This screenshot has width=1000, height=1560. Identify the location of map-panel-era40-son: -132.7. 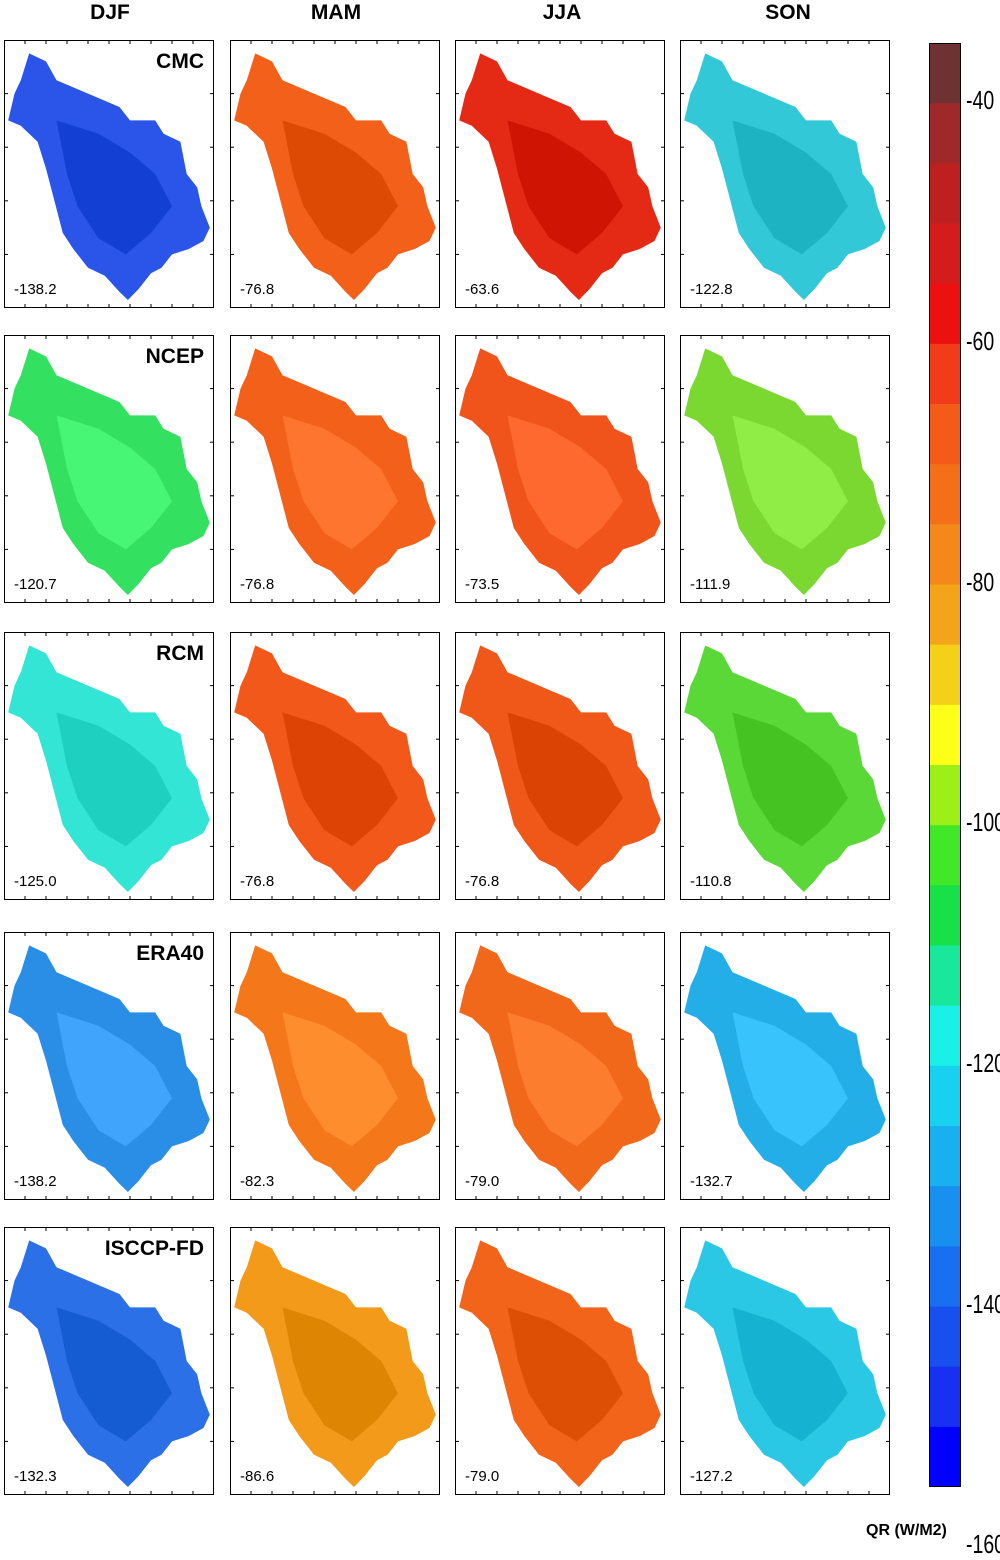
(785, 1066).